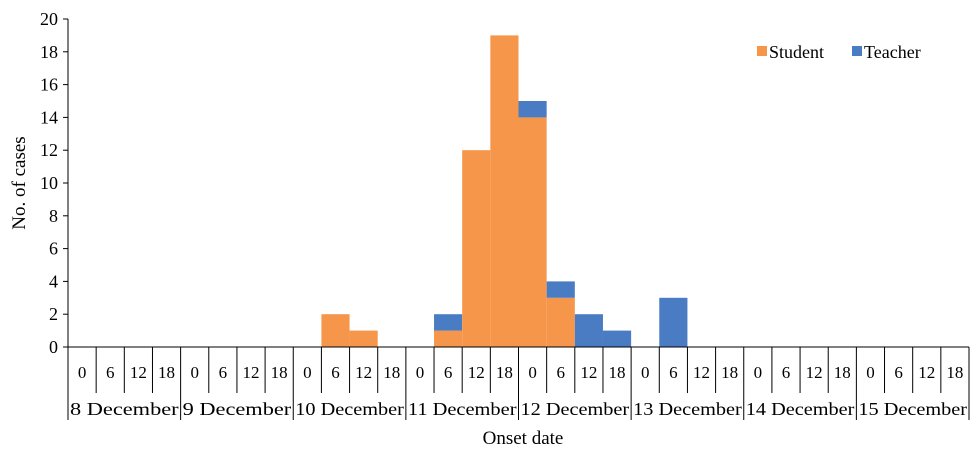 The height and width of the screenshot is (451, 974). What do you see at coordinates (796, 52) in the screenshot?
I see `legend-label-student: Student` at bounding box center [796, 52].